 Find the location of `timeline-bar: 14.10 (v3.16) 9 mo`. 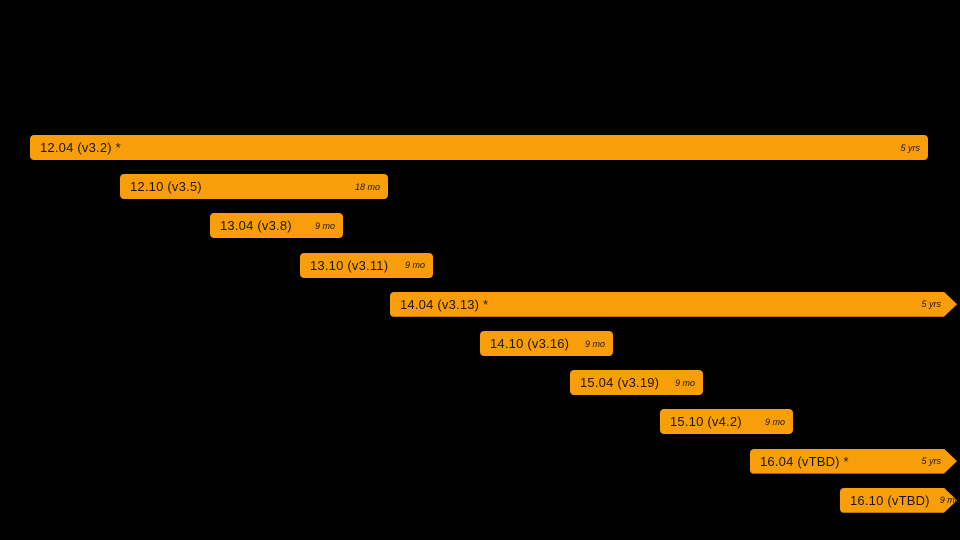

timeline-bar: 14.10 (v3.16) 9 mo is located at coordinates (546, 343).